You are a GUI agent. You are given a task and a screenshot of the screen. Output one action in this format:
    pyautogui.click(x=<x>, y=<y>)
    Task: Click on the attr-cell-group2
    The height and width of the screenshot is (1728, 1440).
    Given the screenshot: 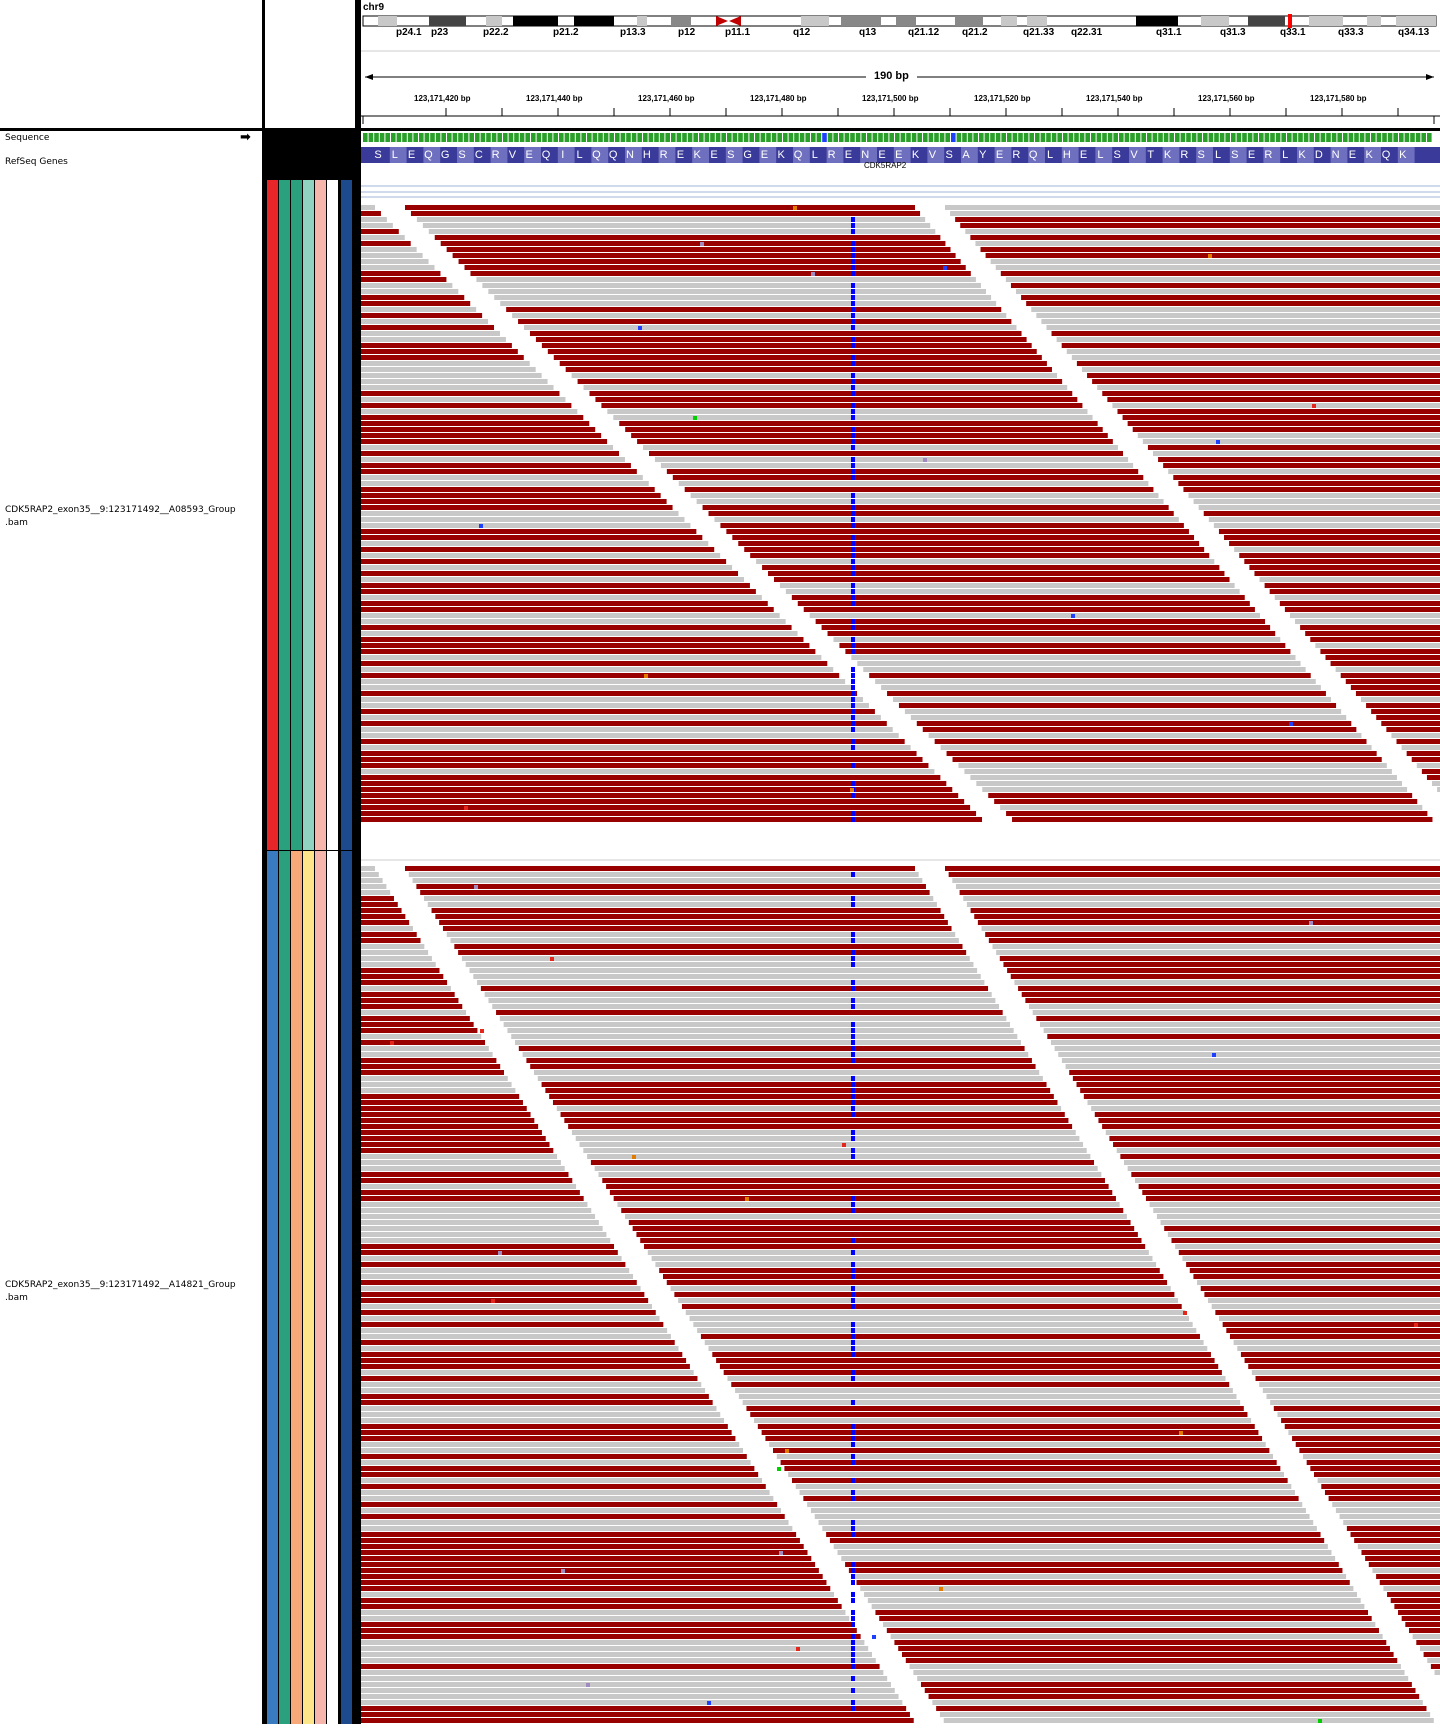 What is the action you would take?
    pyautogui.click(x=284, y=1287)
    